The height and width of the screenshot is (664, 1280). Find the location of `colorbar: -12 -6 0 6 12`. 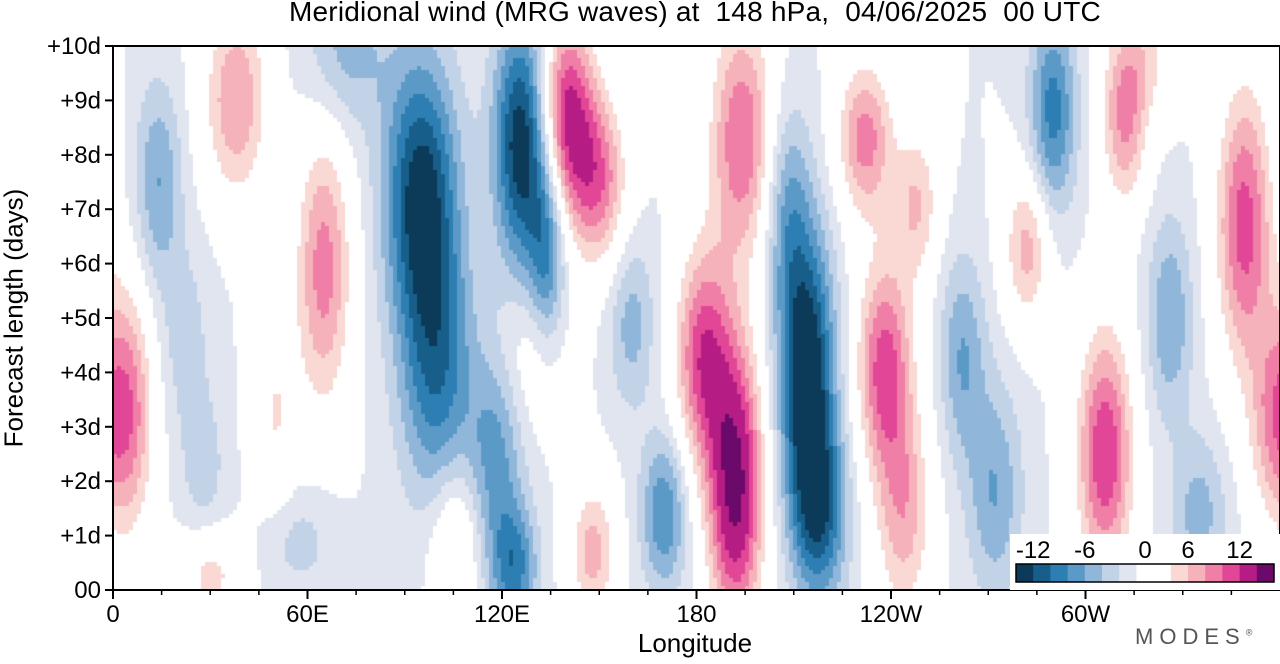

colorbar: -12 -6 0 6 12 is located at coordinates (1145, 562).